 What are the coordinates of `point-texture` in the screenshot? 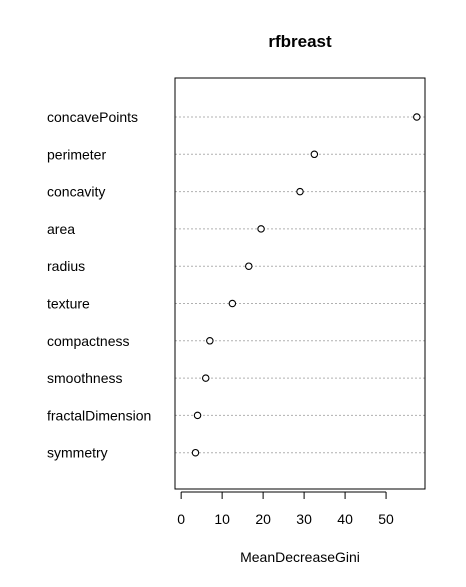 It's located at (232, 303).